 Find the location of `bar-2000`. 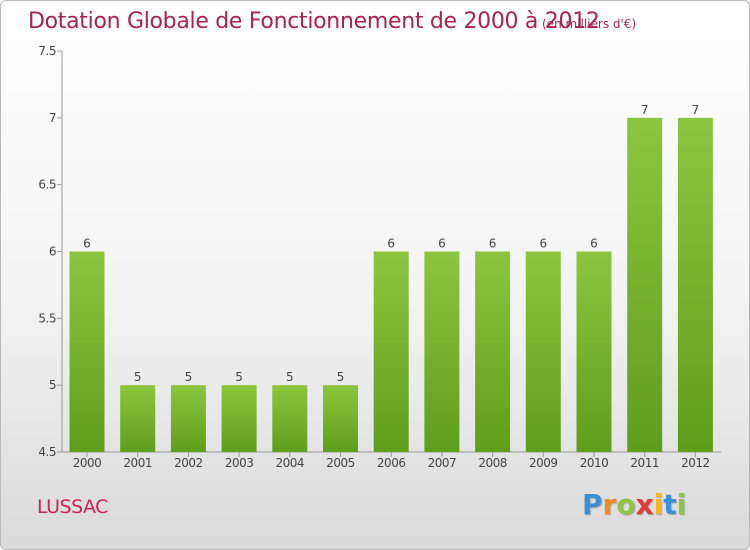

bar-2000 is located at coordinates (87, 351).